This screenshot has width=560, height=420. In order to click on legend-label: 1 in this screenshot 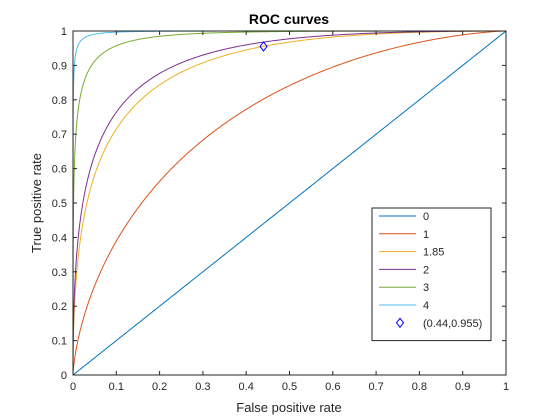, I will do `click(426, 235)`.